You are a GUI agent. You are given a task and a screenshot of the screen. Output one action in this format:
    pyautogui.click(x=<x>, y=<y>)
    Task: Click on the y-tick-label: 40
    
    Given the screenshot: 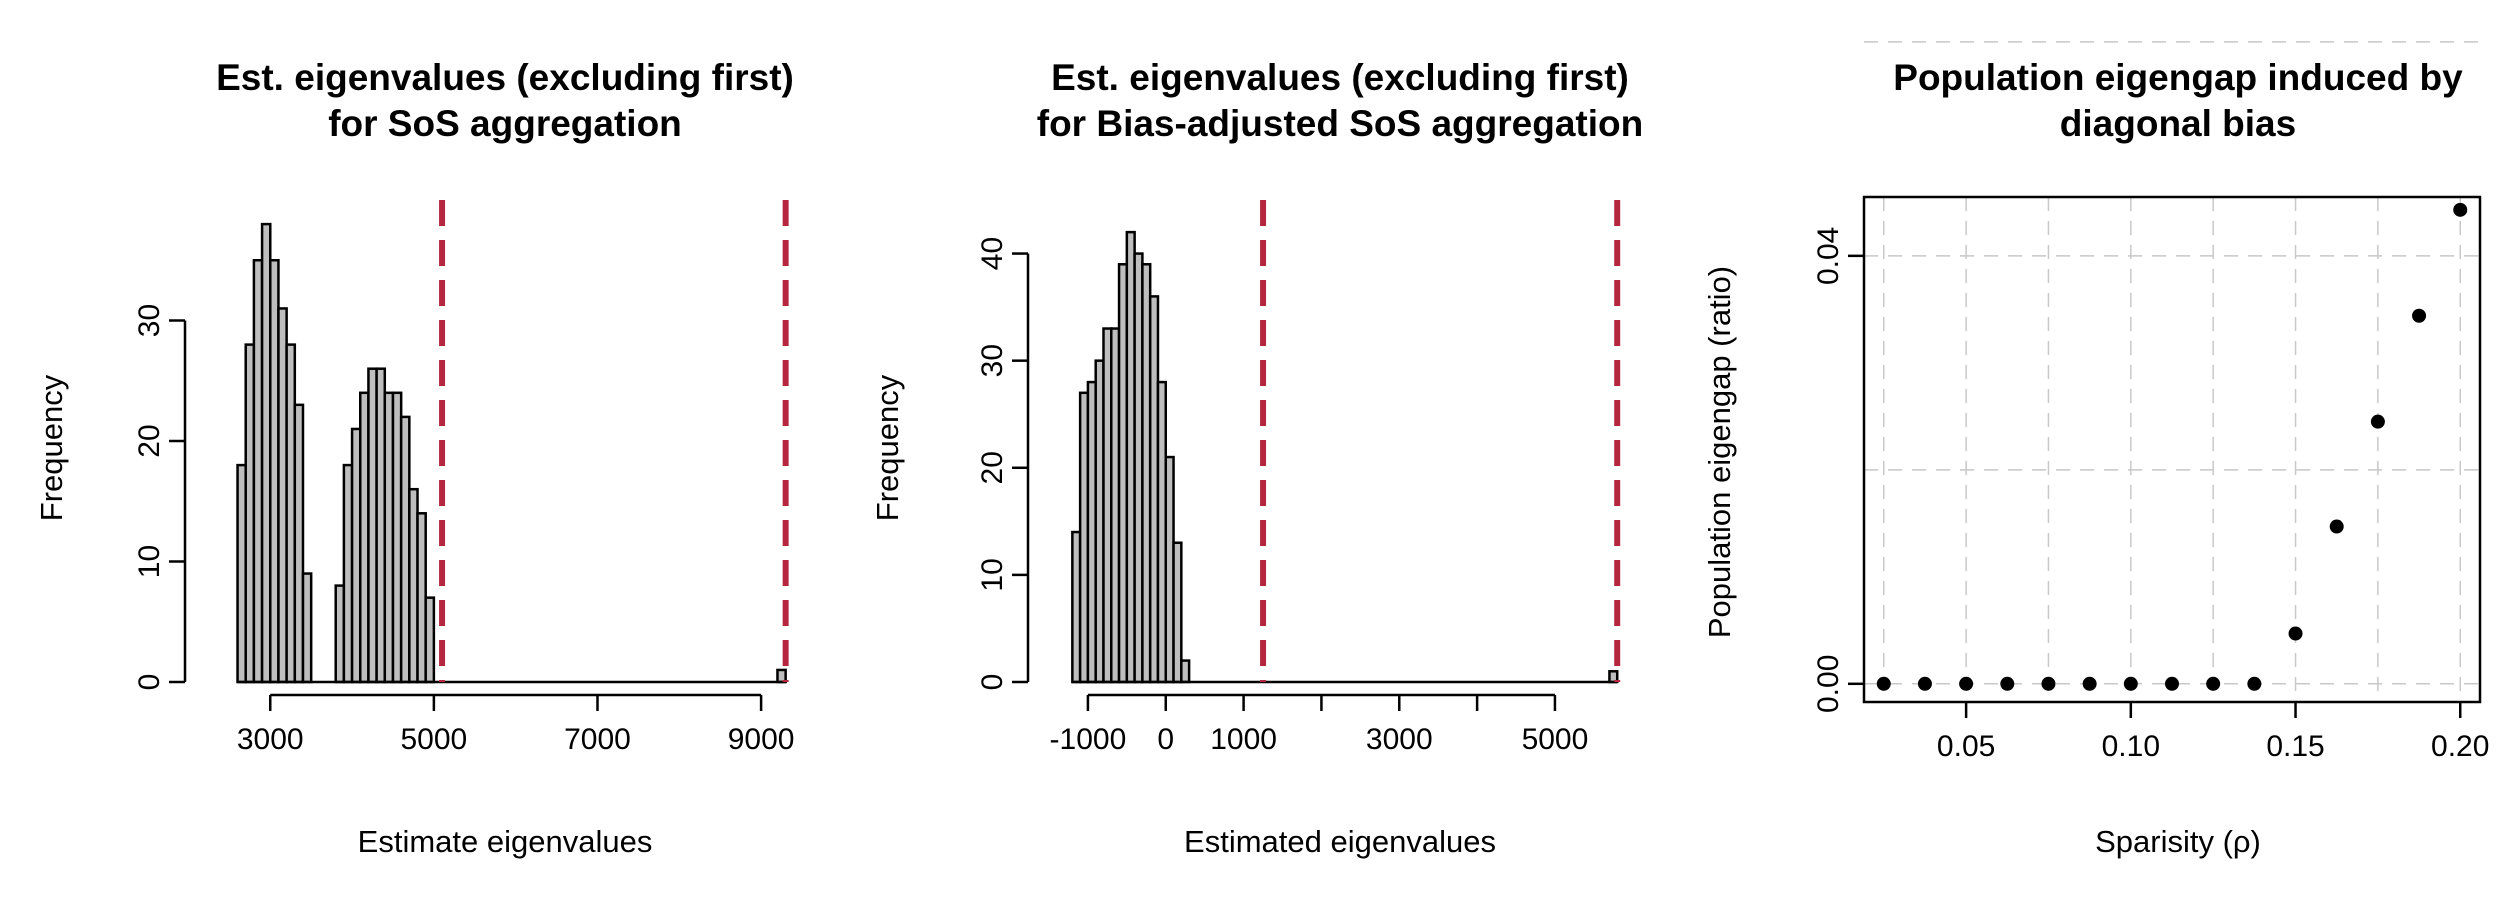 What is the action you would take?
    pyautogui.click(x=992, y=253)
    